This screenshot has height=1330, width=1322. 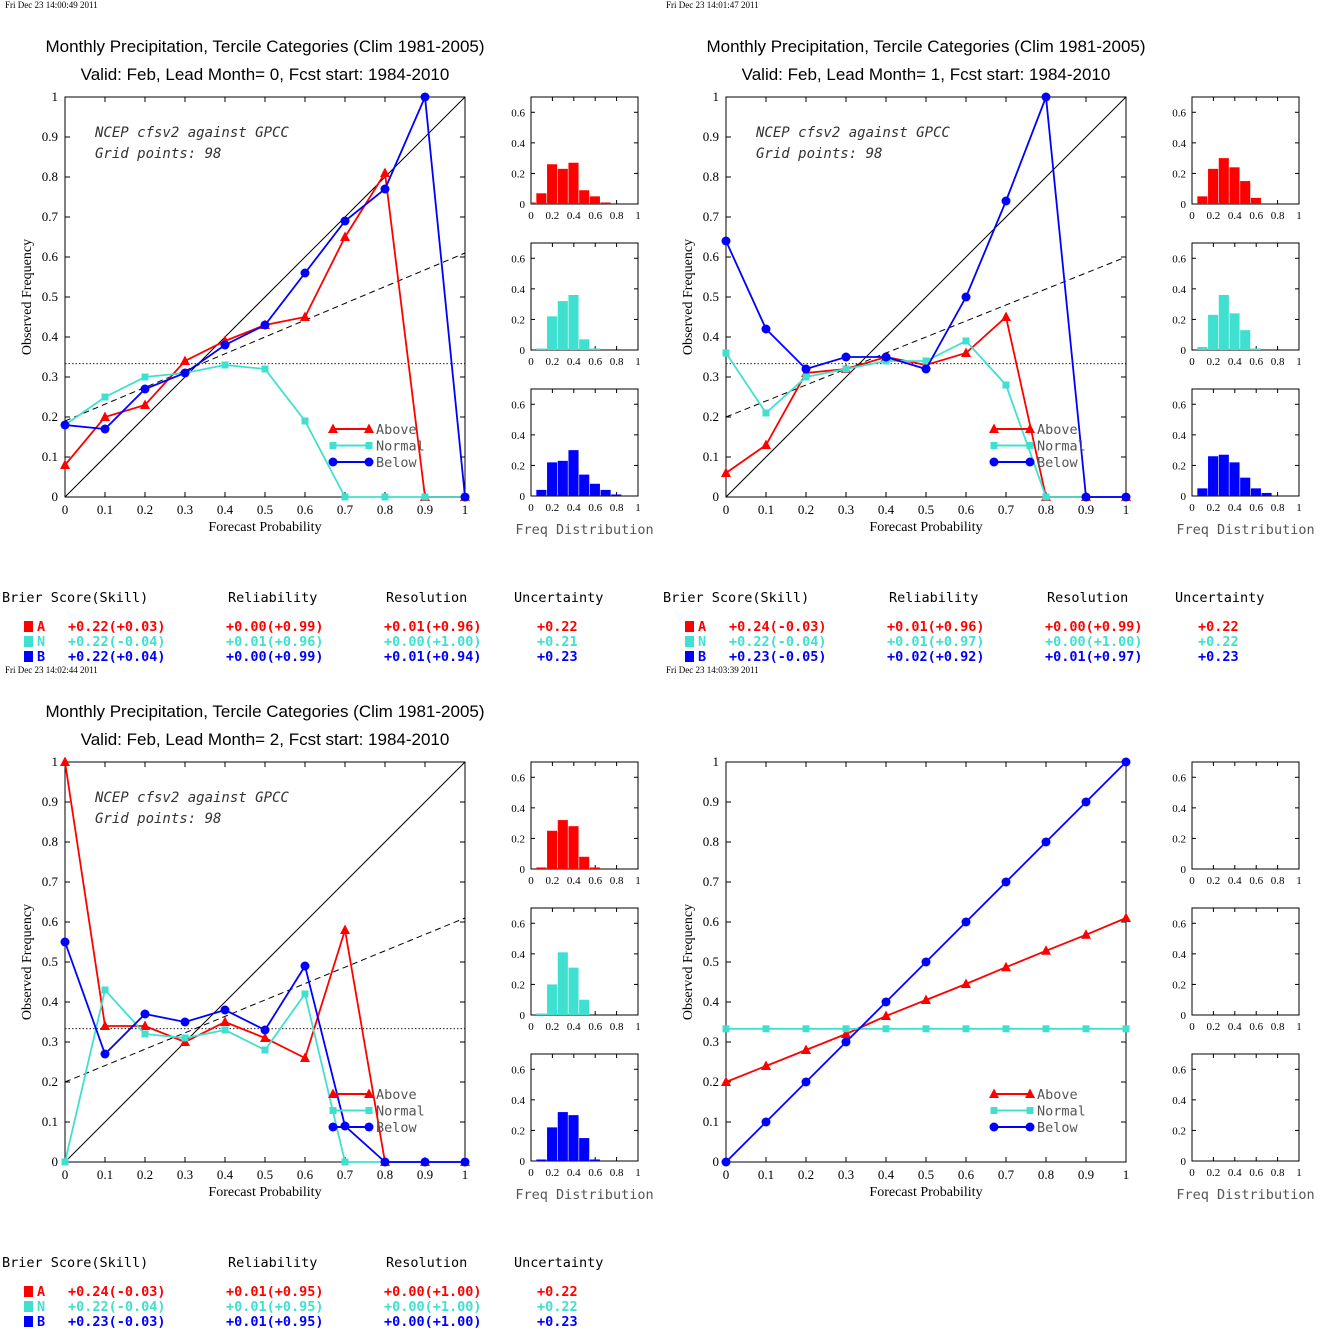 What do you see at coordinates (34, 1292) in the screenshot?
I see `stats-row-tag: A` at bounding box center [34, 1292].